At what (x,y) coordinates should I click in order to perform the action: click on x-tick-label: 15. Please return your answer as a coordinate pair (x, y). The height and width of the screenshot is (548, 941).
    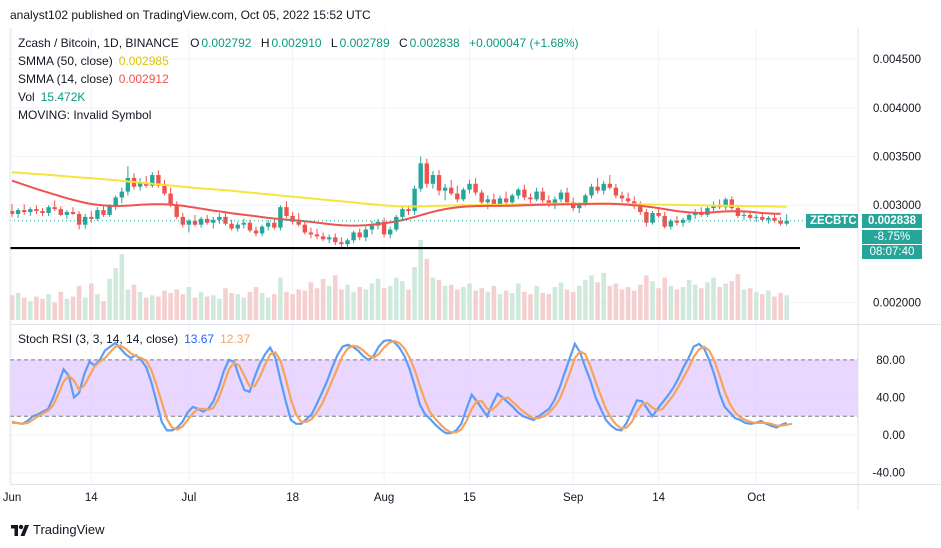
    Looking at the image, I should click on (469, 498).